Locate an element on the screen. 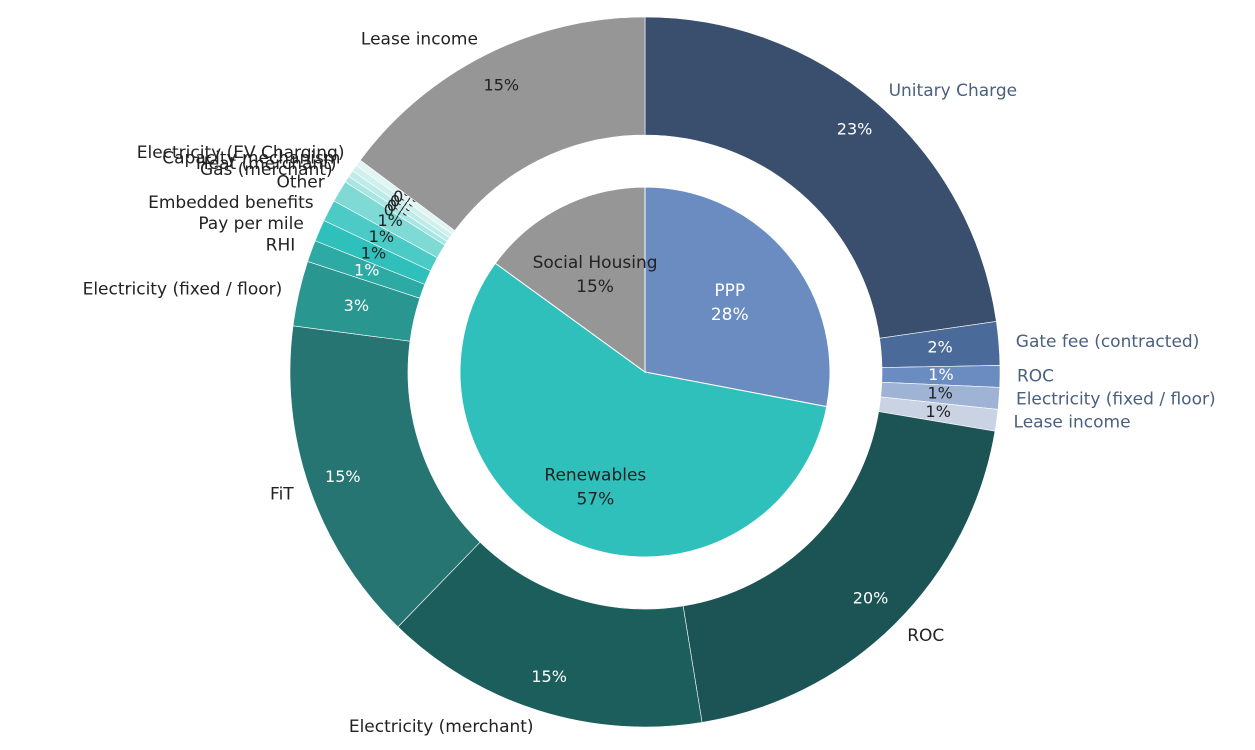 The height and width of the screenshot is (750, 1255). inner-category-label: Social Housing is located at coordinates (595, 263).